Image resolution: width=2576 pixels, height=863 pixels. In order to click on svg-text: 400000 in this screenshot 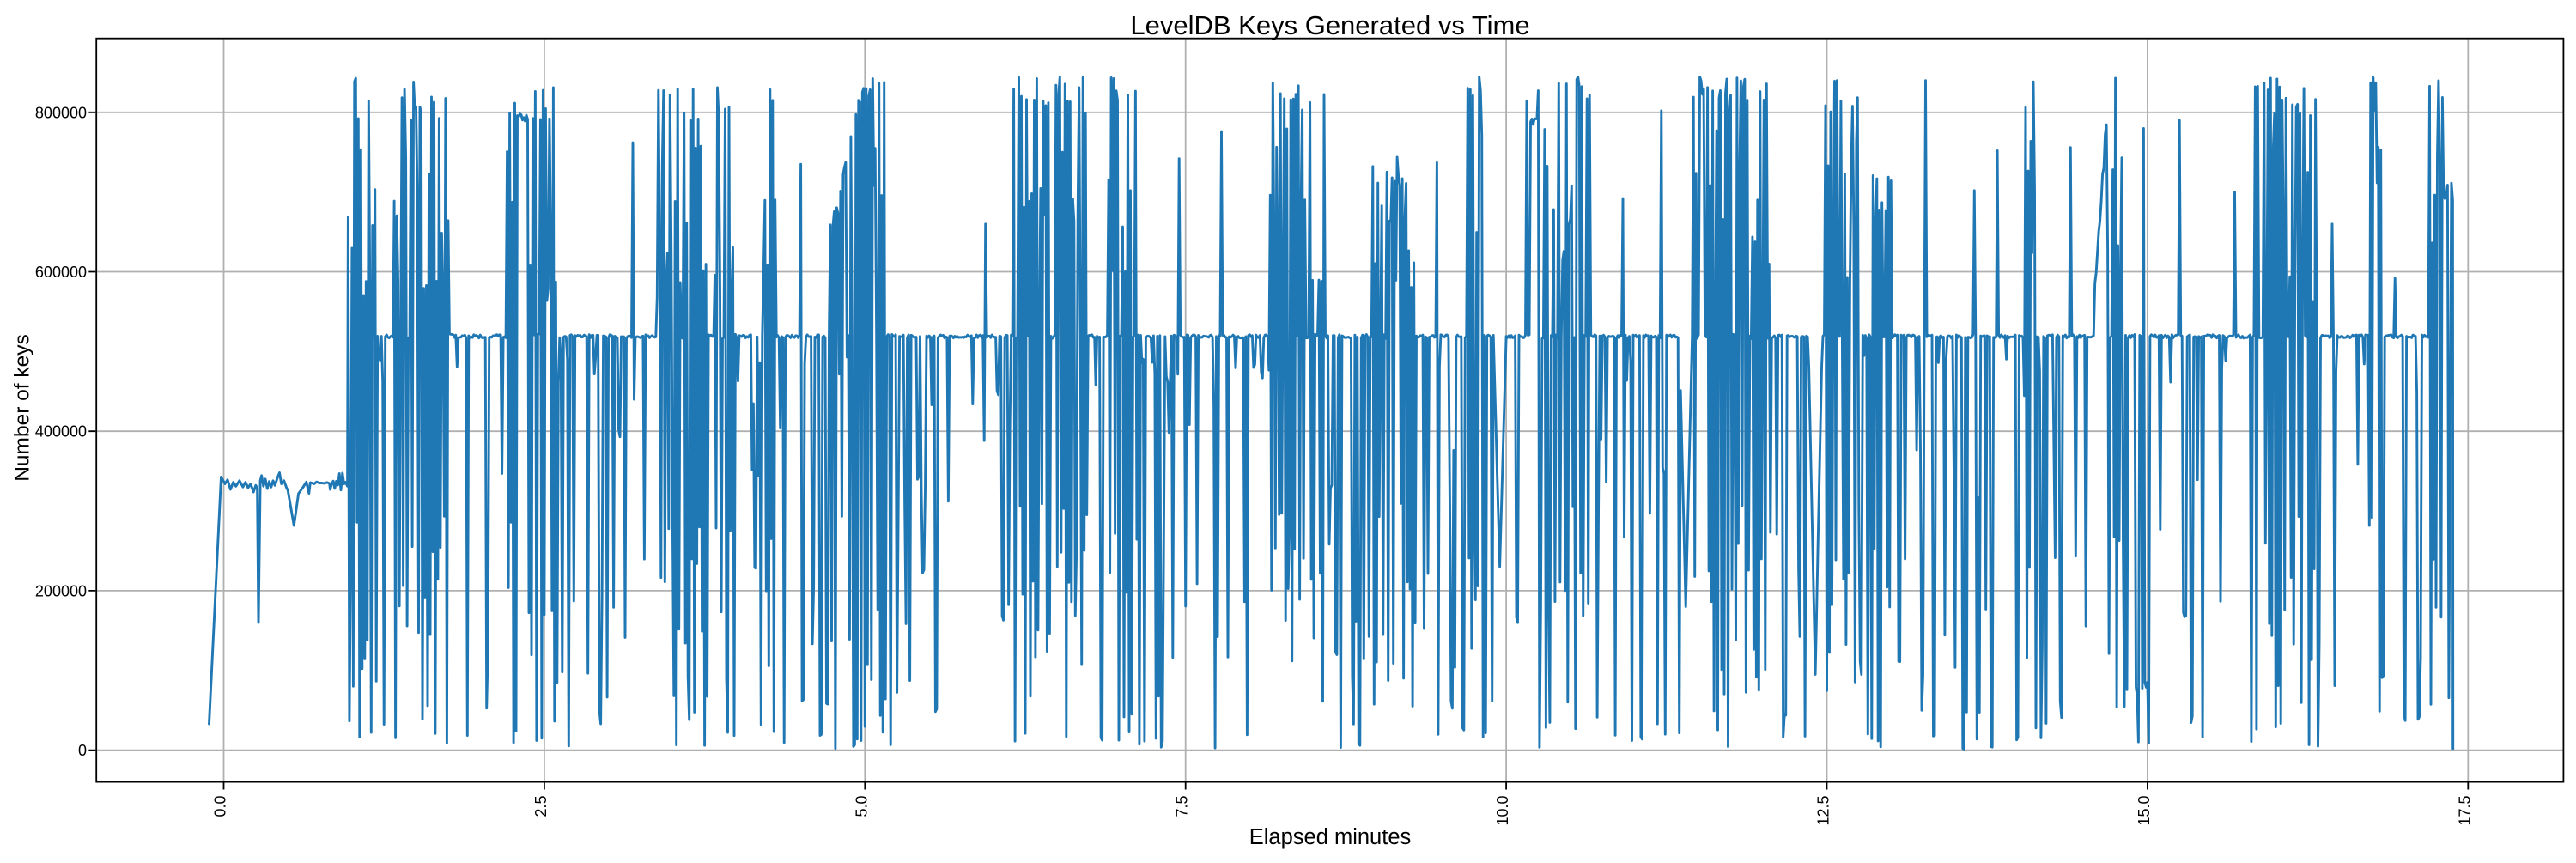, I will do `click(61, 432)`.